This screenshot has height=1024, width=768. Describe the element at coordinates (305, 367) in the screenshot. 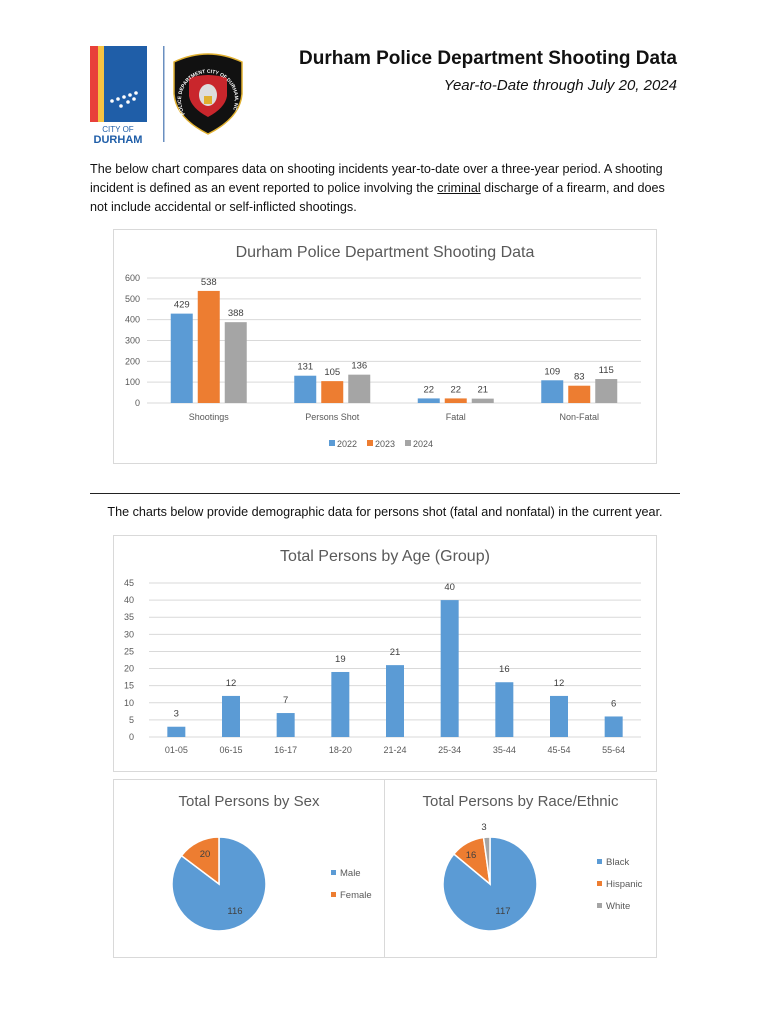

I see `data-label: 131` at that location.